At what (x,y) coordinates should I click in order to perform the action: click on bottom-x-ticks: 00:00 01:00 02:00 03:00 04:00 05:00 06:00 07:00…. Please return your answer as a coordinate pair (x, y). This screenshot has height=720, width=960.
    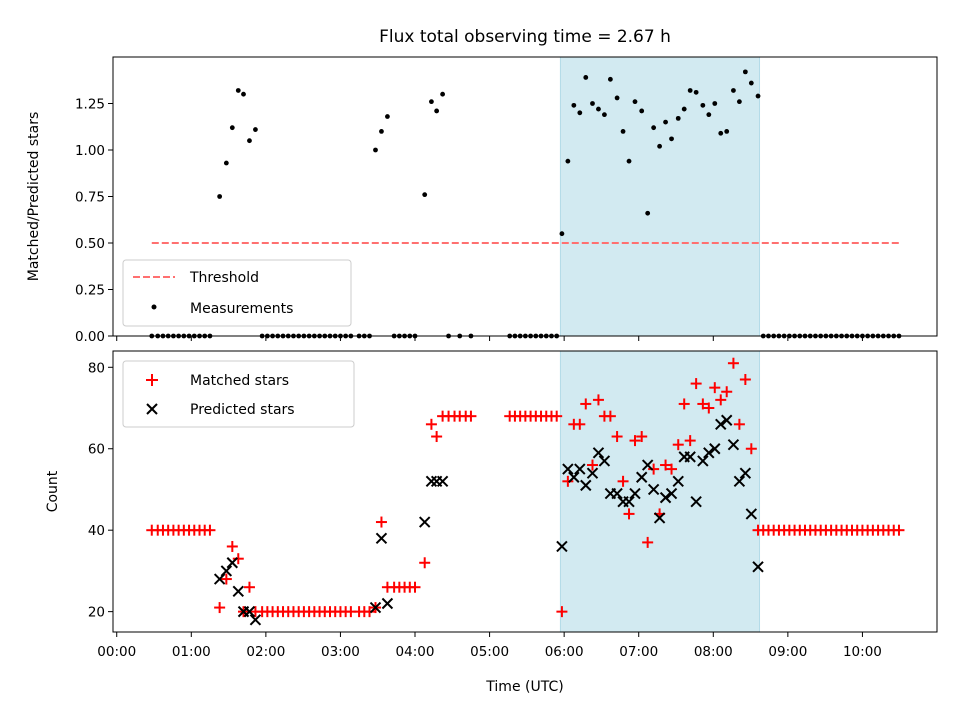
    Looking at the image, I should click on (489, 646).